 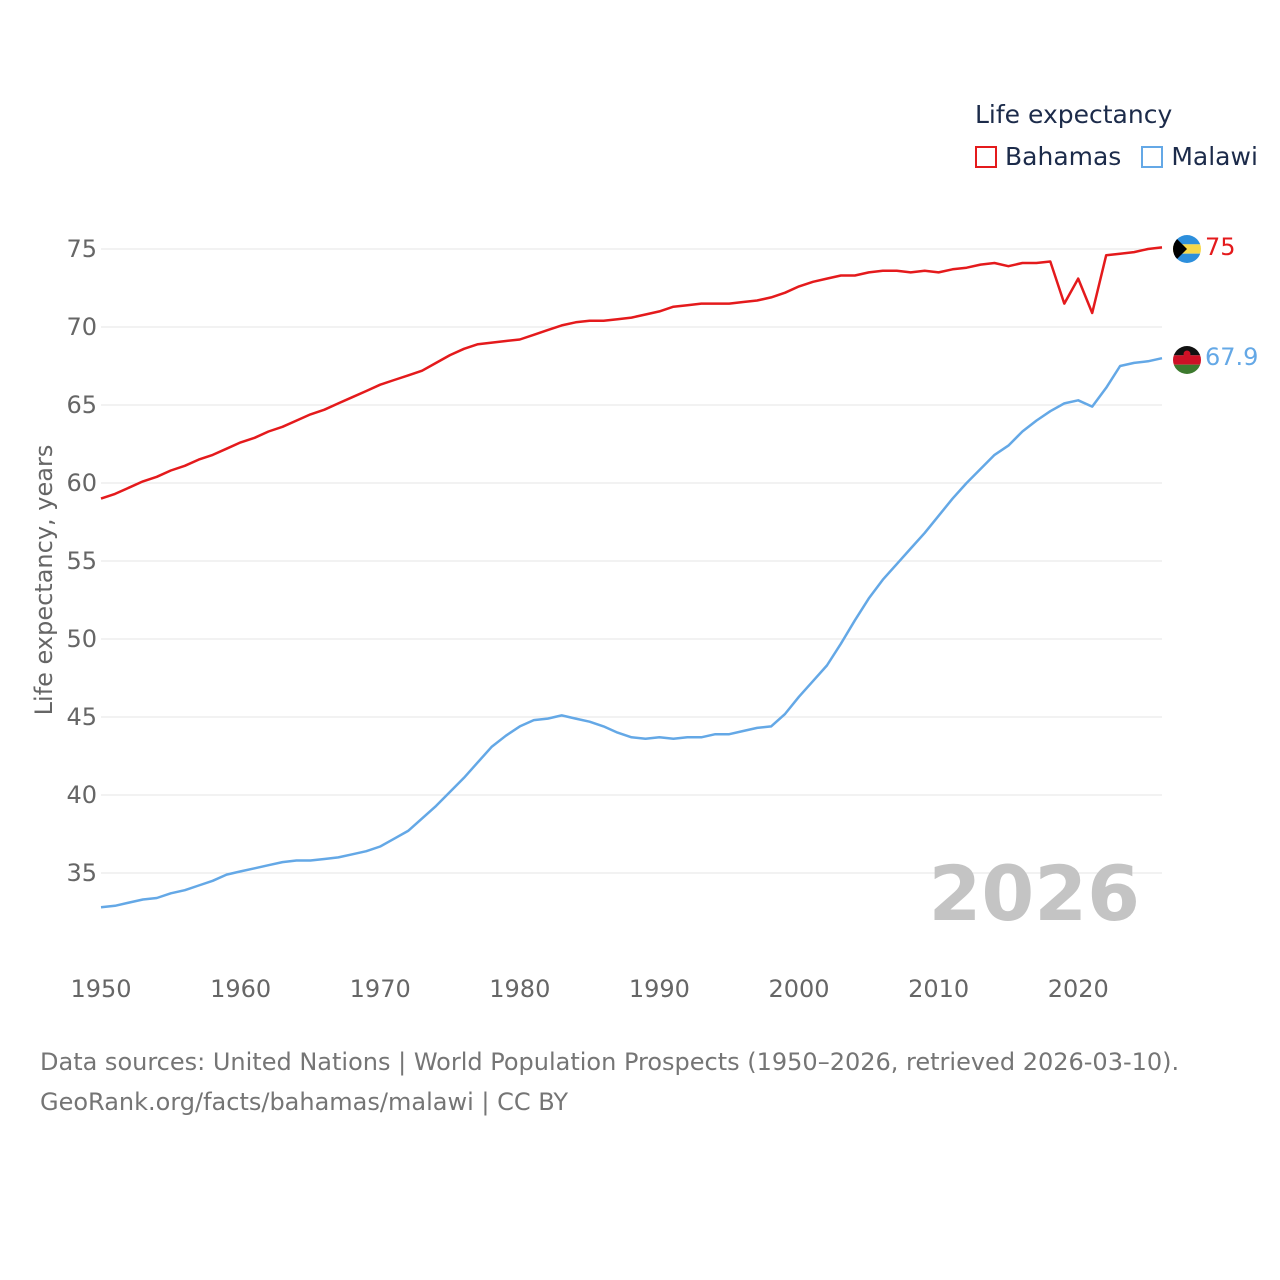 What do you see at coordinates (81, 405) in the screenshot?
I see `y-tick-label: 65` at bounding box center [81, 405].